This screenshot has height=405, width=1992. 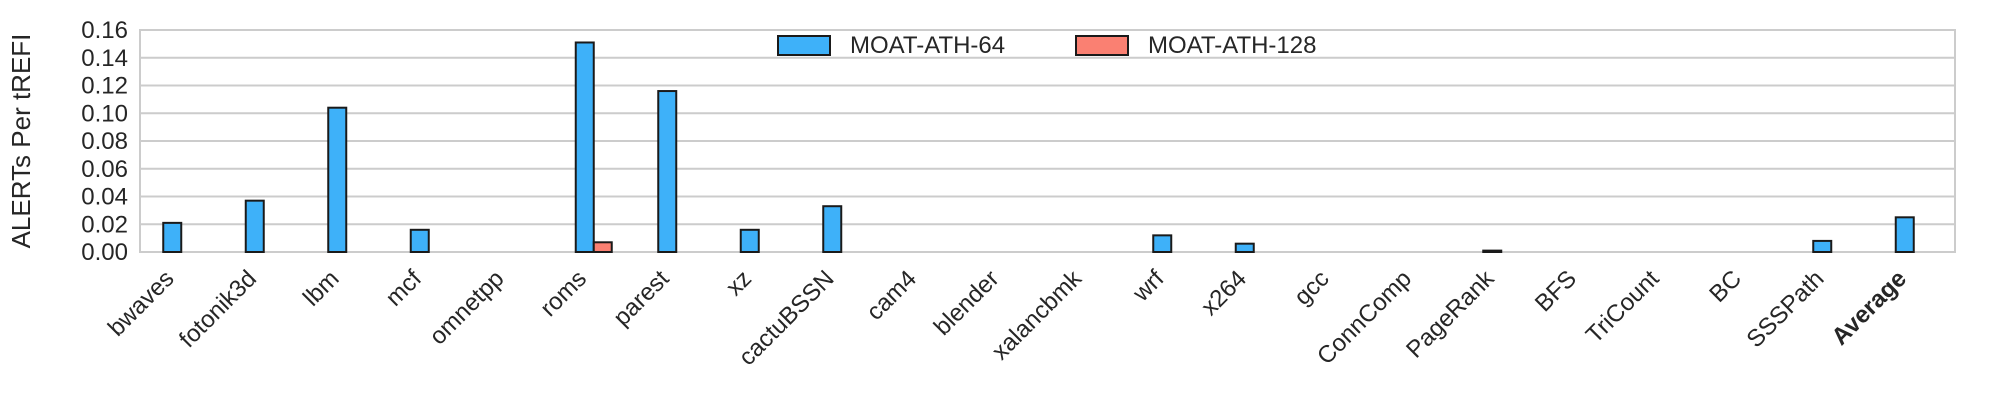 I want to click on bar-ath64-ssspath, so click(x=1822, y=246).